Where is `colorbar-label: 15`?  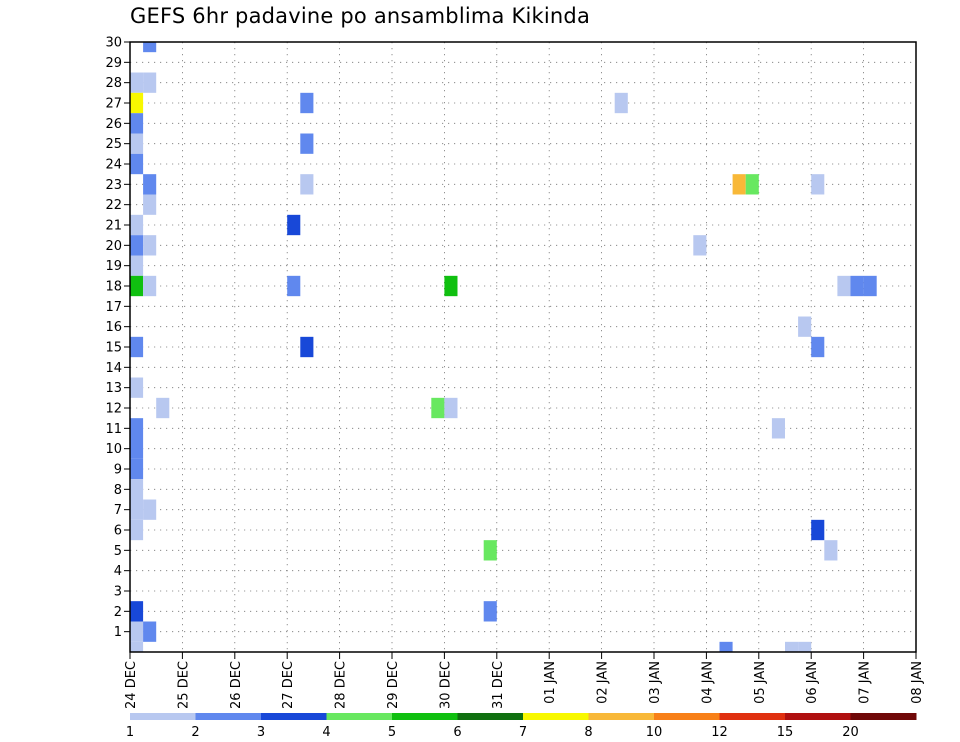 colorbar-label: 15 is located at coordinates (785, 732).